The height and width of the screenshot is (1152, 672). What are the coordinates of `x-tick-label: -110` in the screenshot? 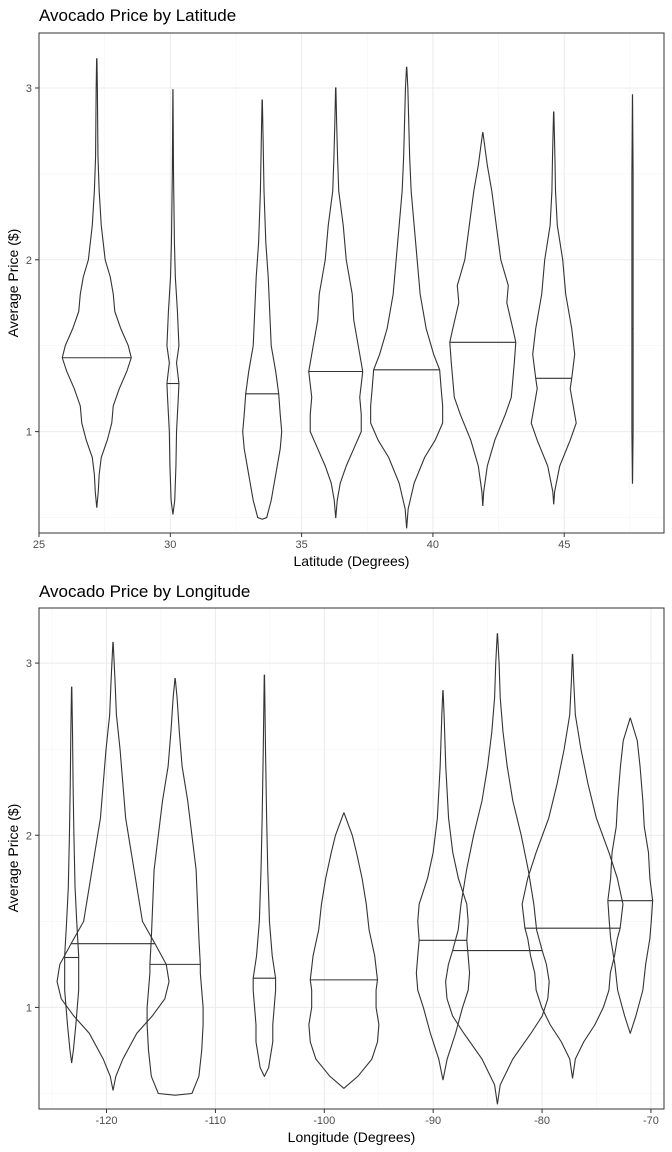 It's located at (215, 1121).